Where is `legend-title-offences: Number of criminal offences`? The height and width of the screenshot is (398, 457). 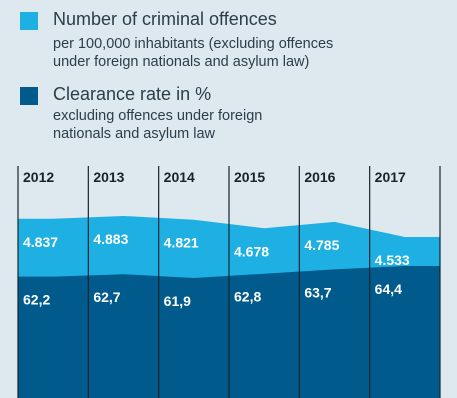
legend-title-offences: Number of criminal offences is located at coordinates (165, 19).